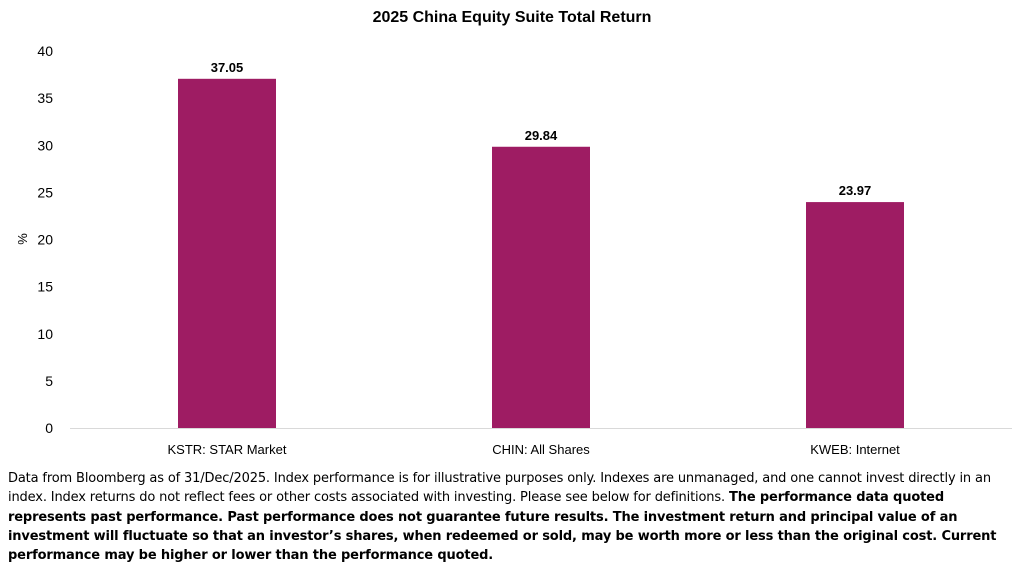  What do you see at coordinates (855, 449) in the screenshot?
I see `x-tick-label: KWEB: Internet` at bounding box center [855, 449].